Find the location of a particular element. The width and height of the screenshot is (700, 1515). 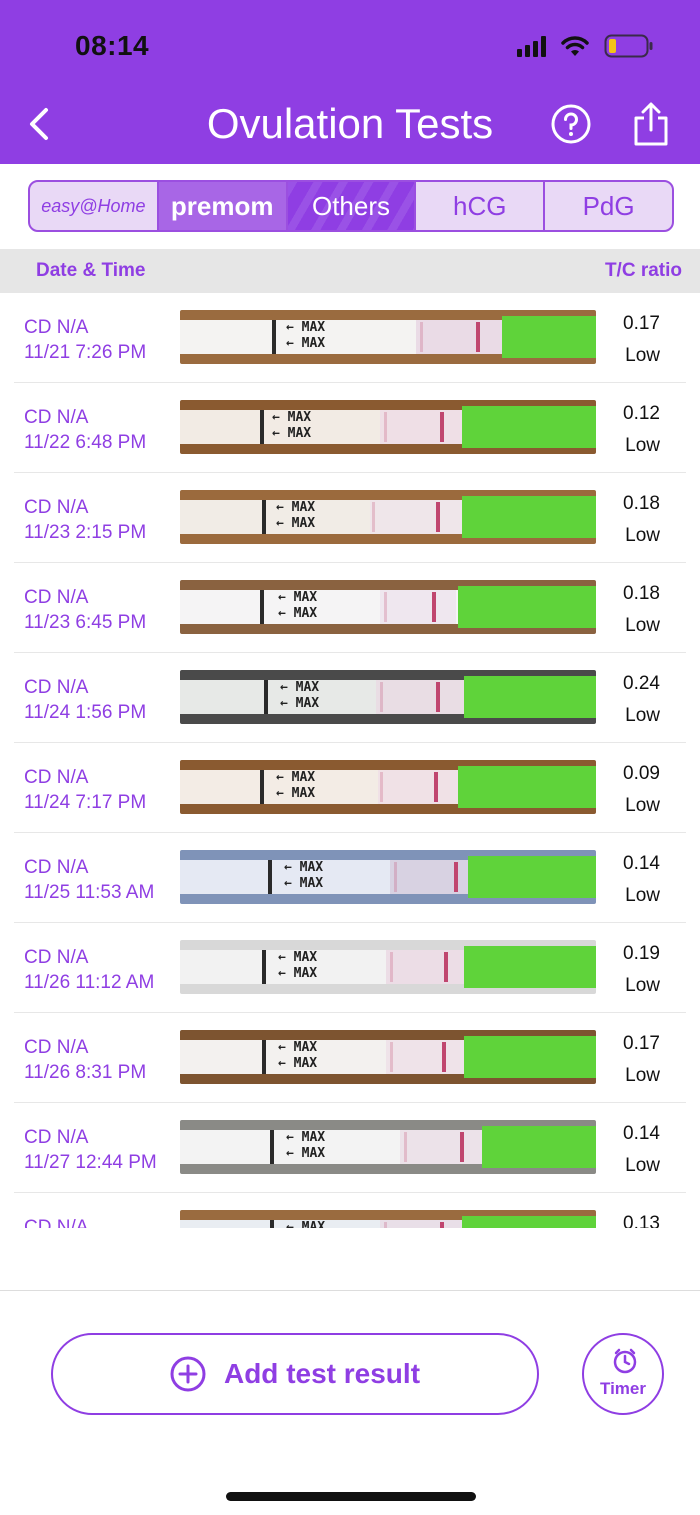

tab-label: hCG is located at coordinates (480, 205).